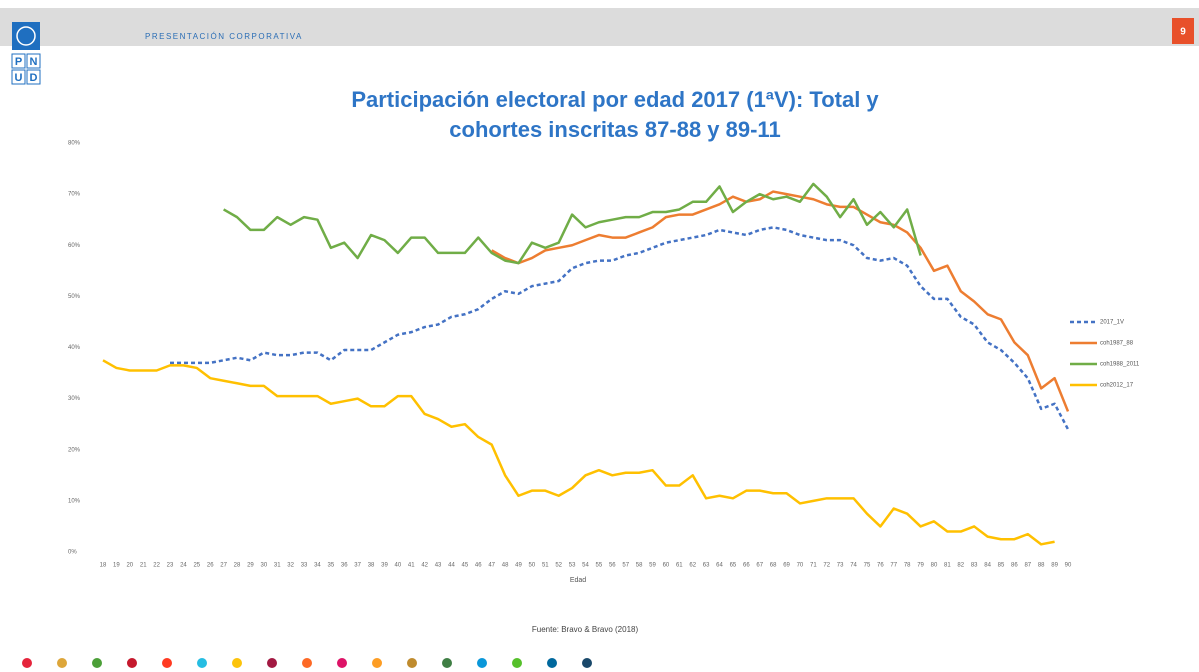 The width and height of the screenshot is (1199, 672). I want to click on x-tick-label: 59, so click(652, 566).